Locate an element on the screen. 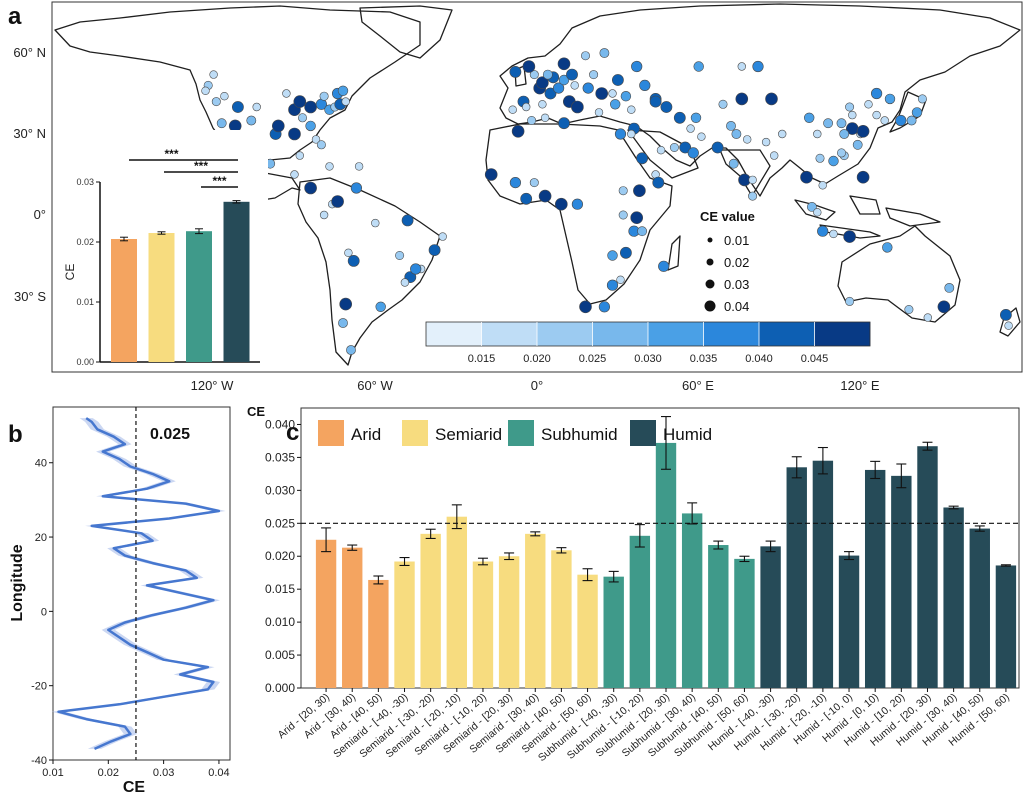 This screenshot has height=796, width=1024. colorbar-tick-label: 0.025 is located at coordinates (593, 359).